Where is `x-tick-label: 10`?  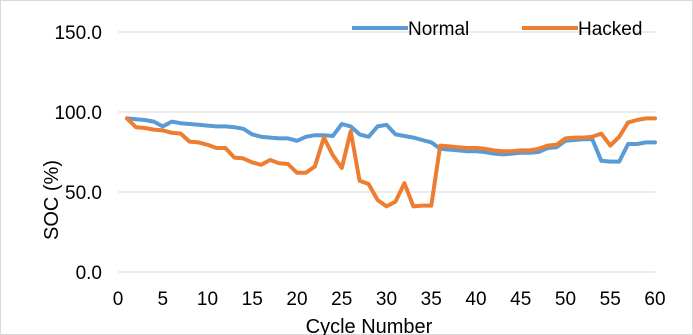 x-tick-label: 10 is located at coordinates (207, 299).